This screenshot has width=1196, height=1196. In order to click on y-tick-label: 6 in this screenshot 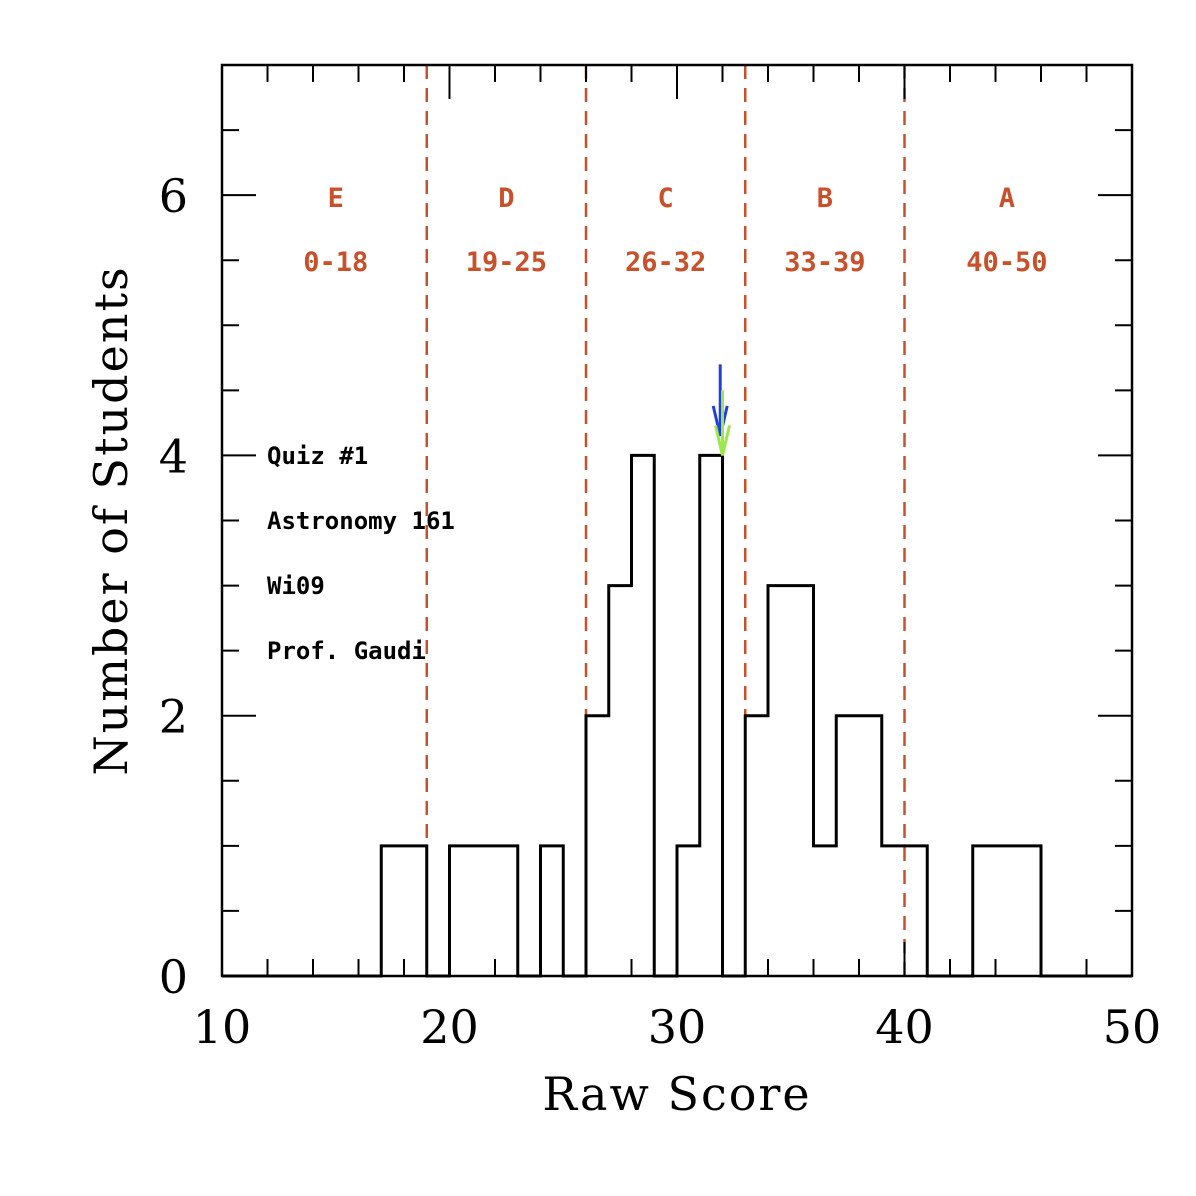, I will do `click(173, 196)`.